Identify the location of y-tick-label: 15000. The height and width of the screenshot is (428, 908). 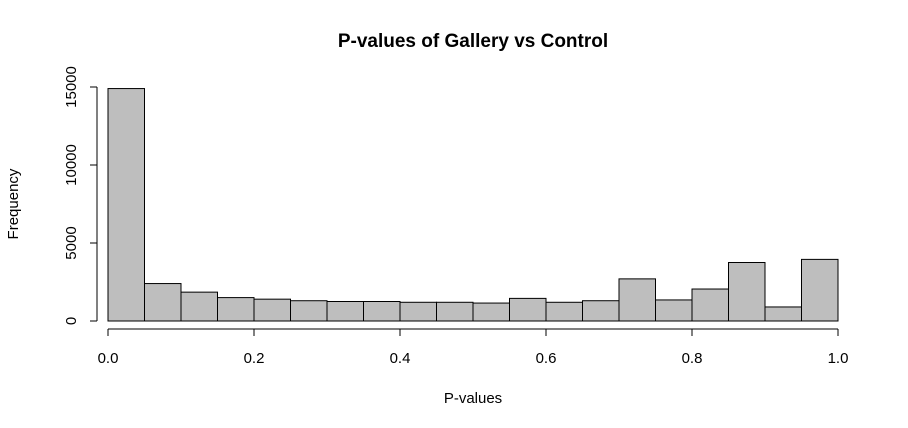
(71, 87).